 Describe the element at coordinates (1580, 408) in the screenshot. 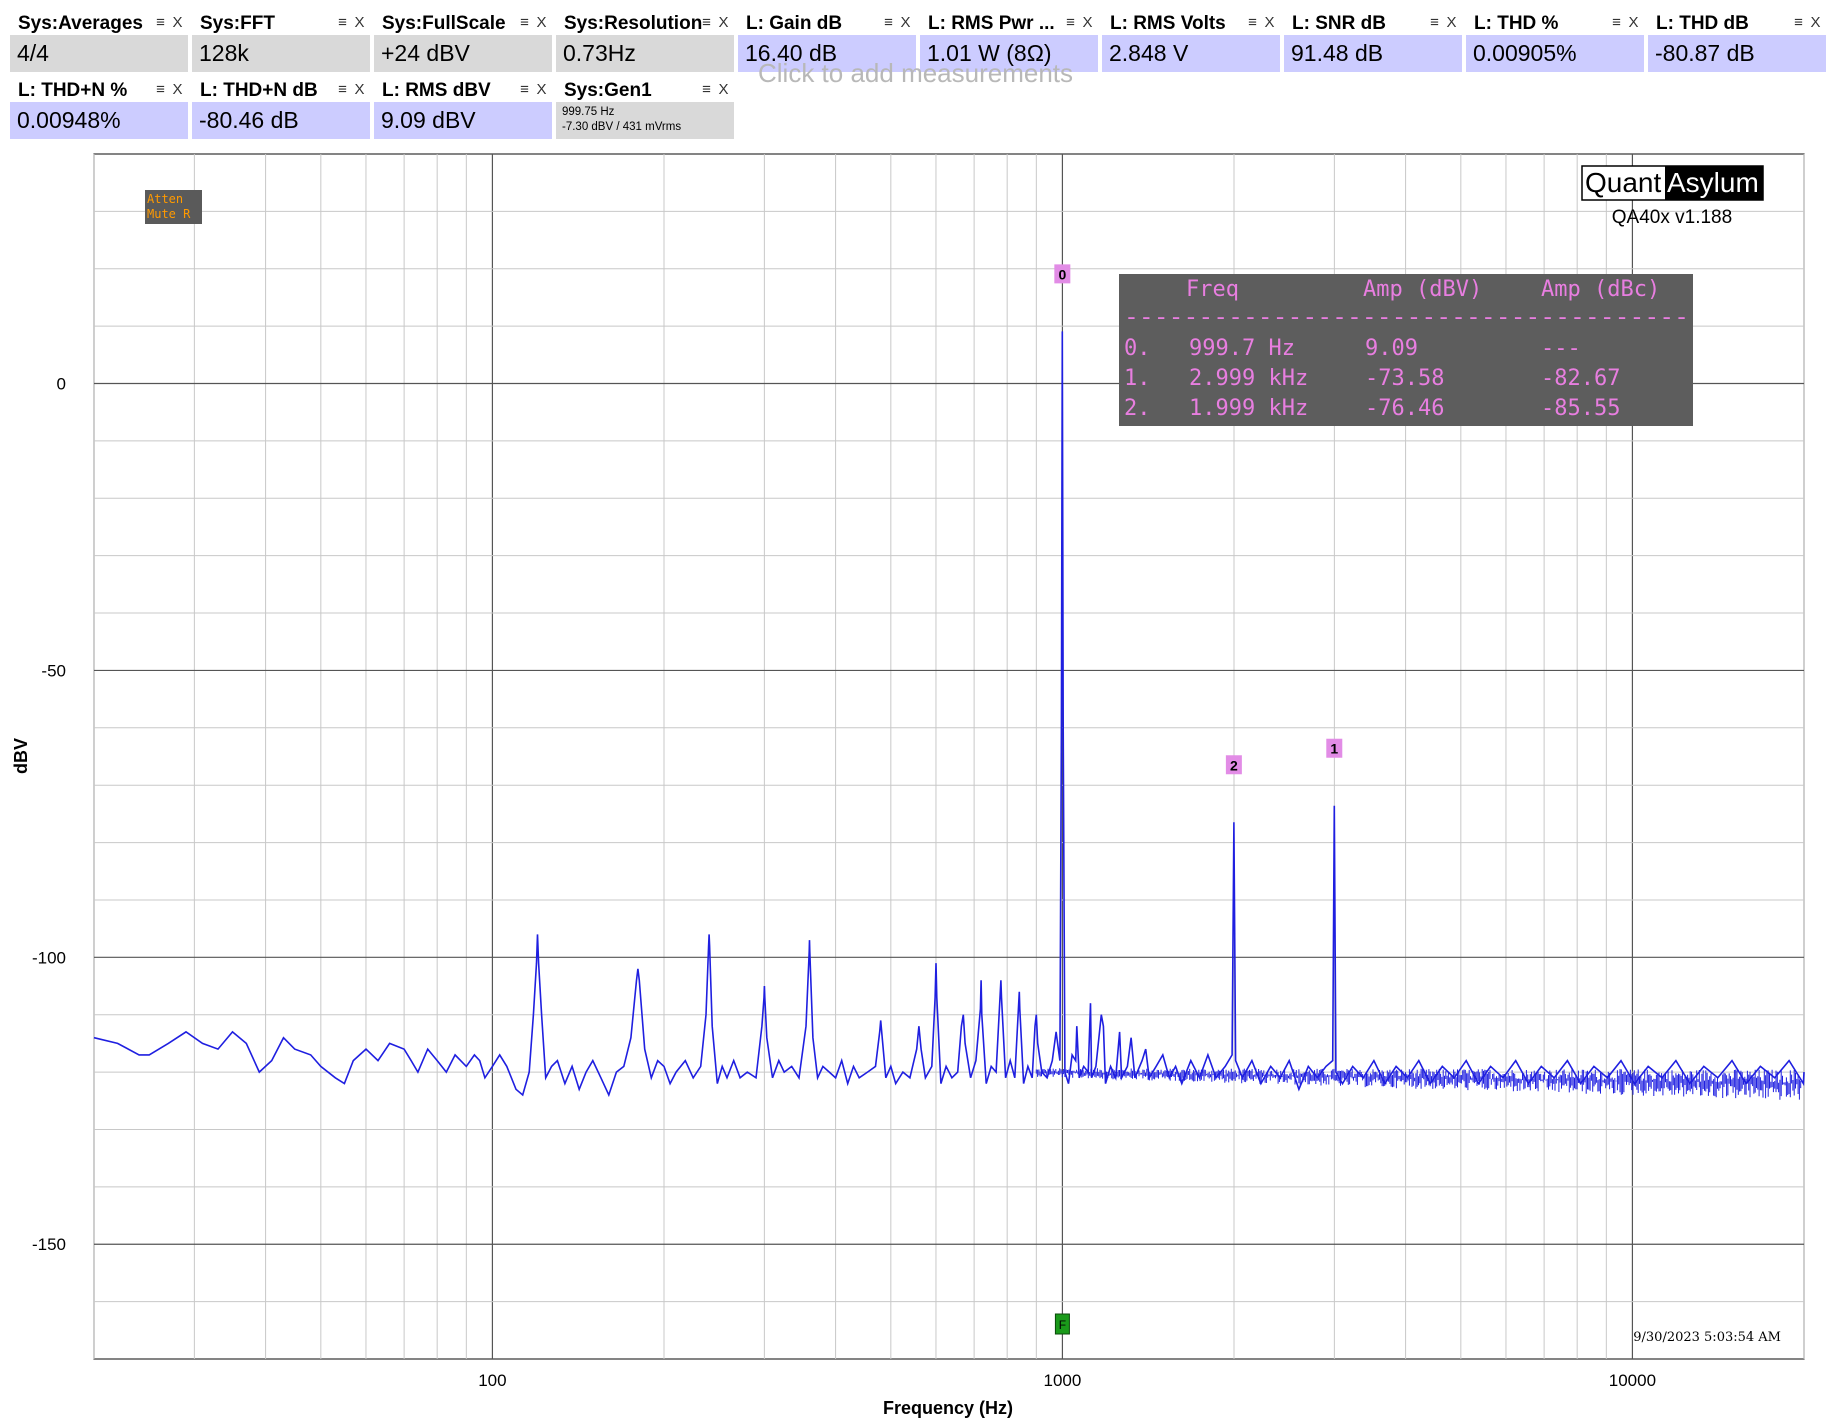

I see `table-cell-dbc: -85.55` at that location.